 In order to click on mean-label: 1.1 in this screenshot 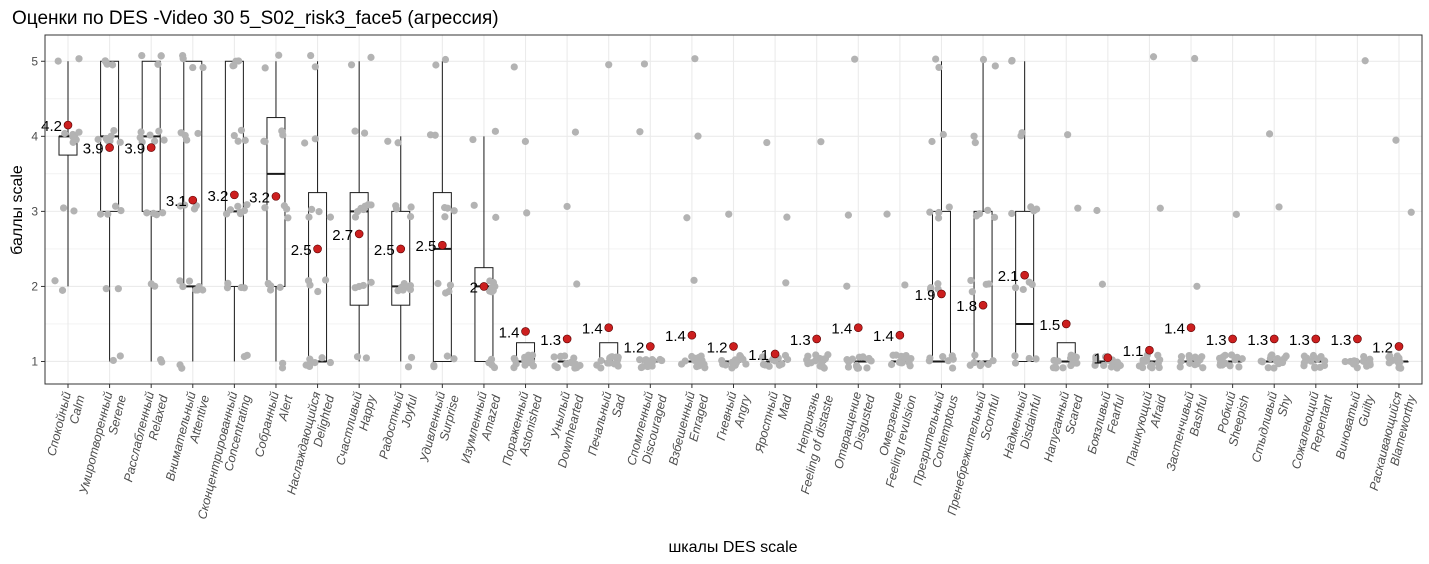, I will do `click(758, 355)`.